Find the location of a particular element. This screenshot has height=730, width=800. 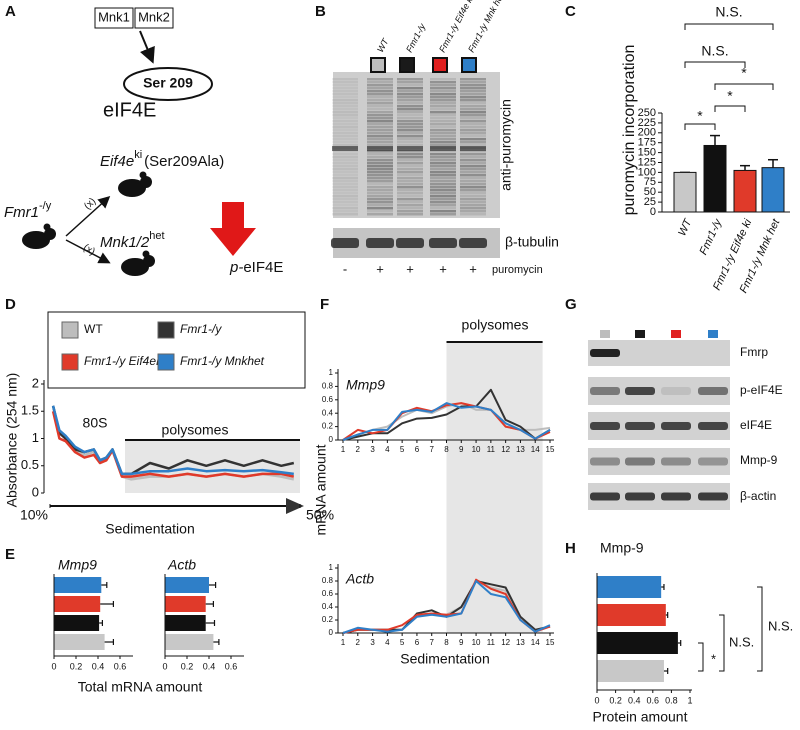

blot is located at coordinates (659, 461).